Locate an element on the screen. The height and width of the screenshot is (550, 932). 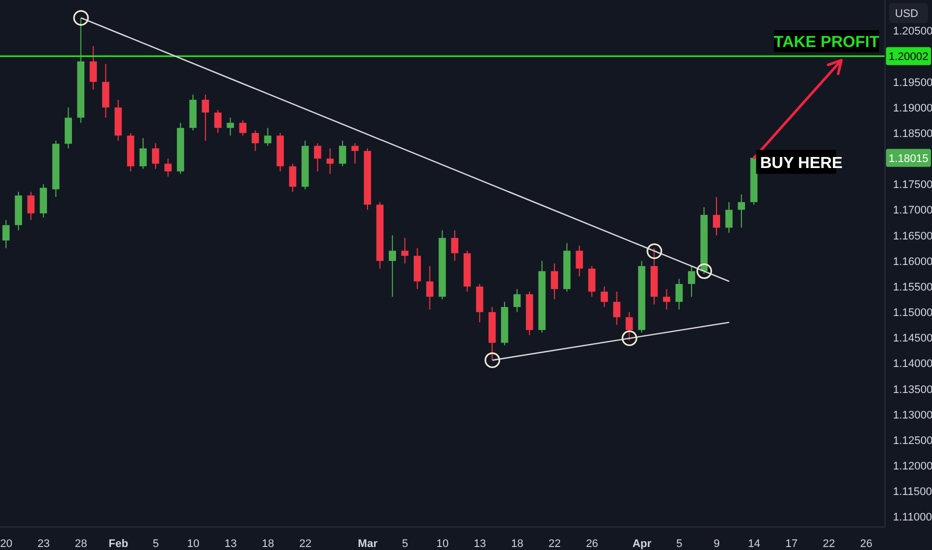
y-tick-label: 1.17000 is located at coordinates (912, 210).